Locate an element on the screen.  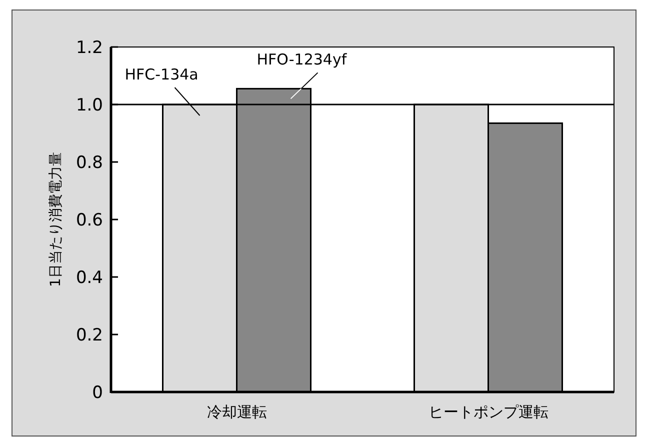
y-tick-label: 0.4 is located at coordinates (89, 278).